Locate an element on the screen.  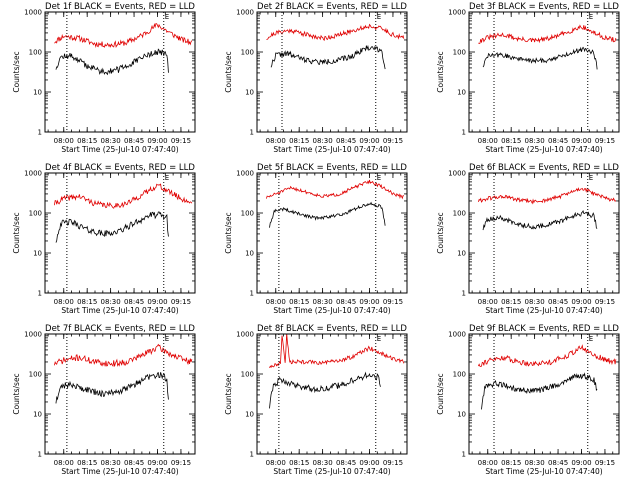
panel-title: Det 9f BLACK = Events, RED = LLD is located at coordinates (544, 329).